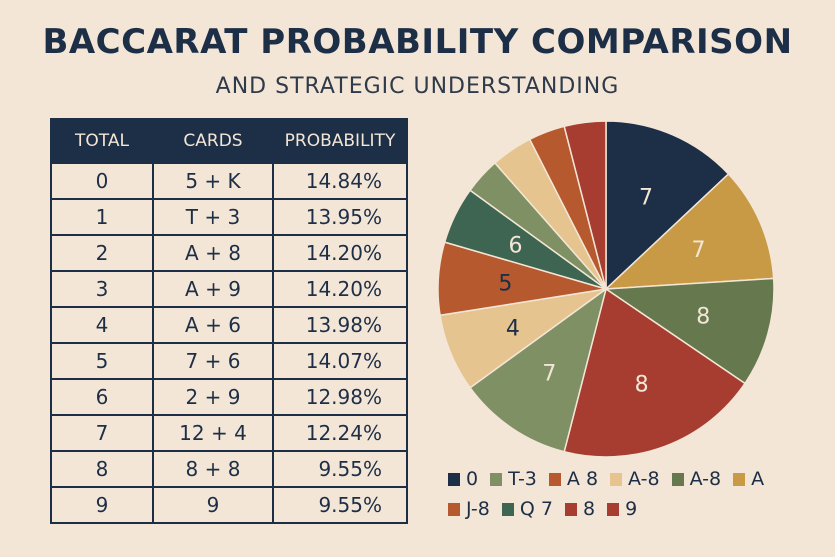  Describe the element at coordinates (758, 479) in the screenshot. I see `legend-label: A` at that location.